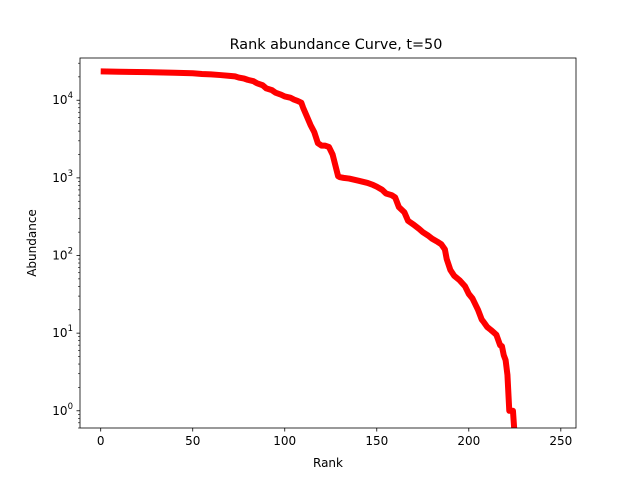 The image size is (640, 480). Describe the element at coordinates (328, 463) in the screenshot. I see `x-axis-label: Rank` at that location.